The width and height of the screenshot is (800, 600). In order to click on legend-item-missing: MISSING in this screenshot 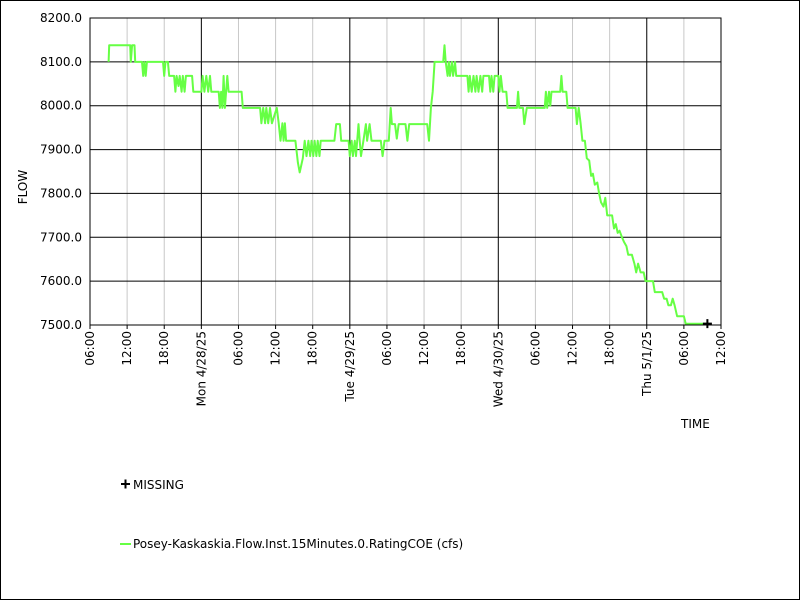, I will do `click(152, 485)`.